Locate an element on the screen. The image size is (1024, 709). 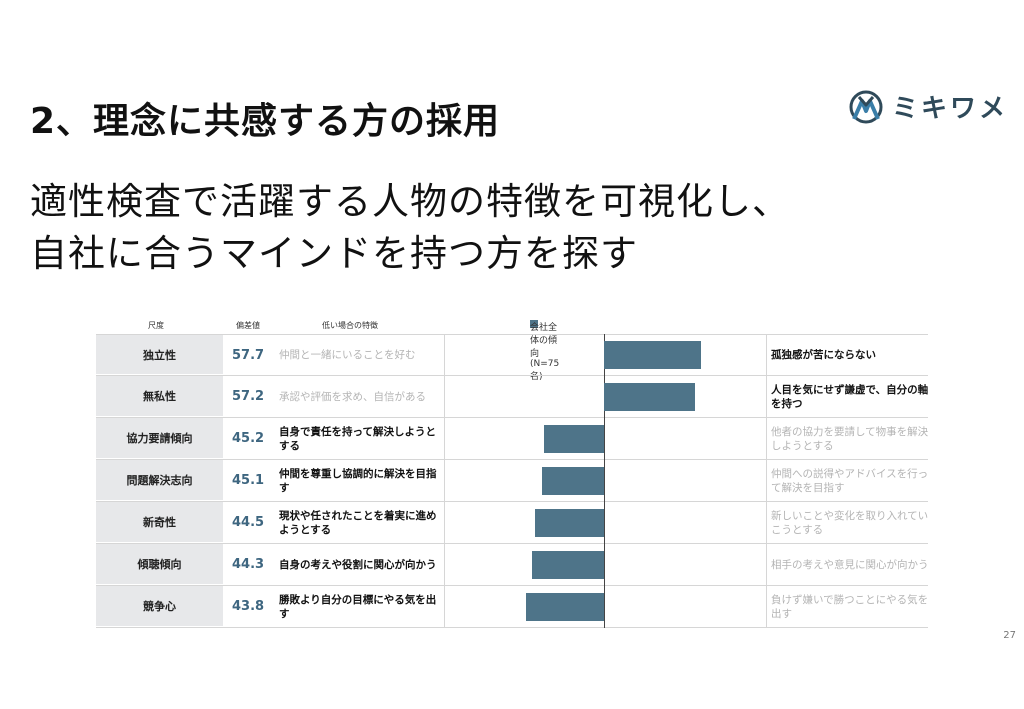
bar-plot-area is located at coordinates (604, 481).